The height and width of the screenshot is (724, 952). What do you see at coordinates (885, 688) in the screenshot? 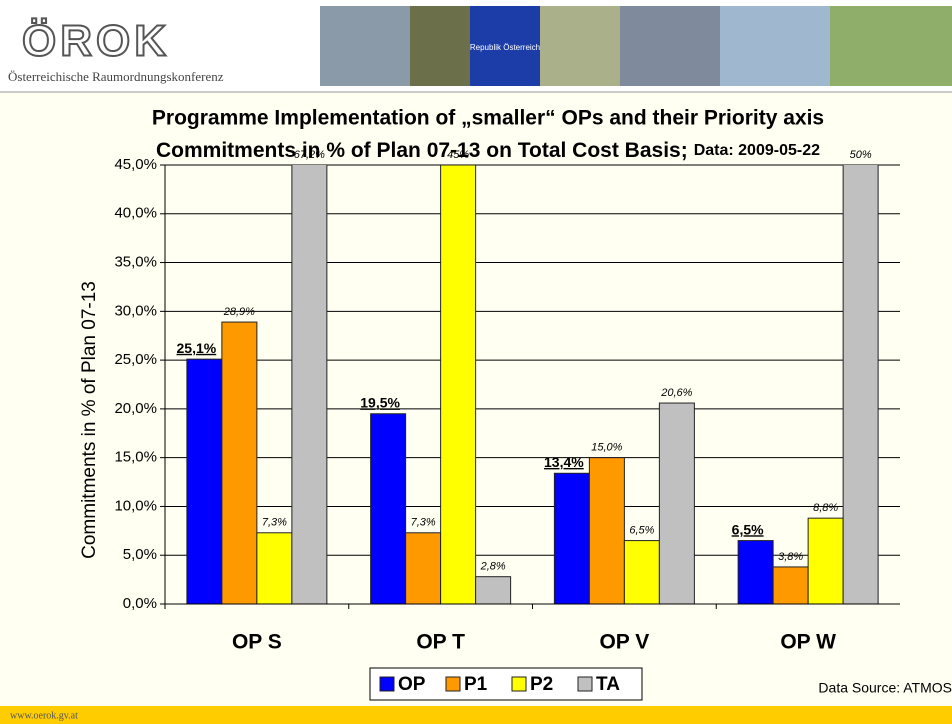
I see `source: Data Source: ATMOS` at bounding box center [885, 688].